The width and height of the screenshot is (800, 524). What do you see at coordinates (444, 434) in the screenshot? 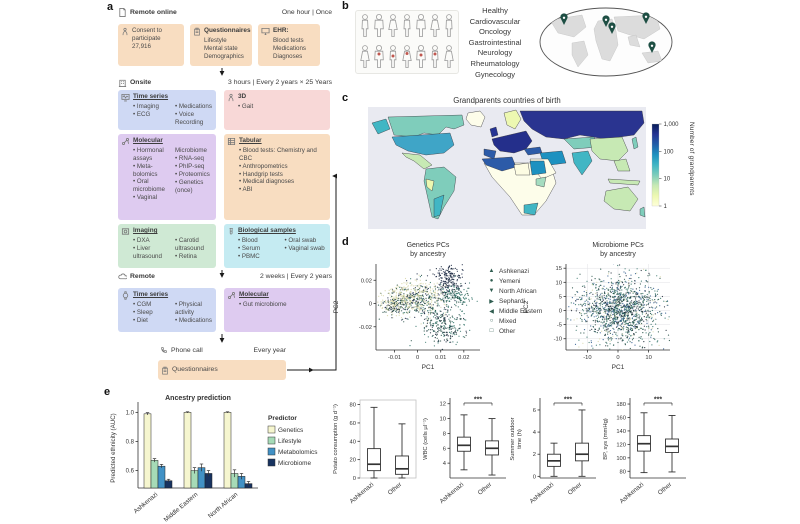
I see `svg-text: 8` at bounding box center [444, 434].